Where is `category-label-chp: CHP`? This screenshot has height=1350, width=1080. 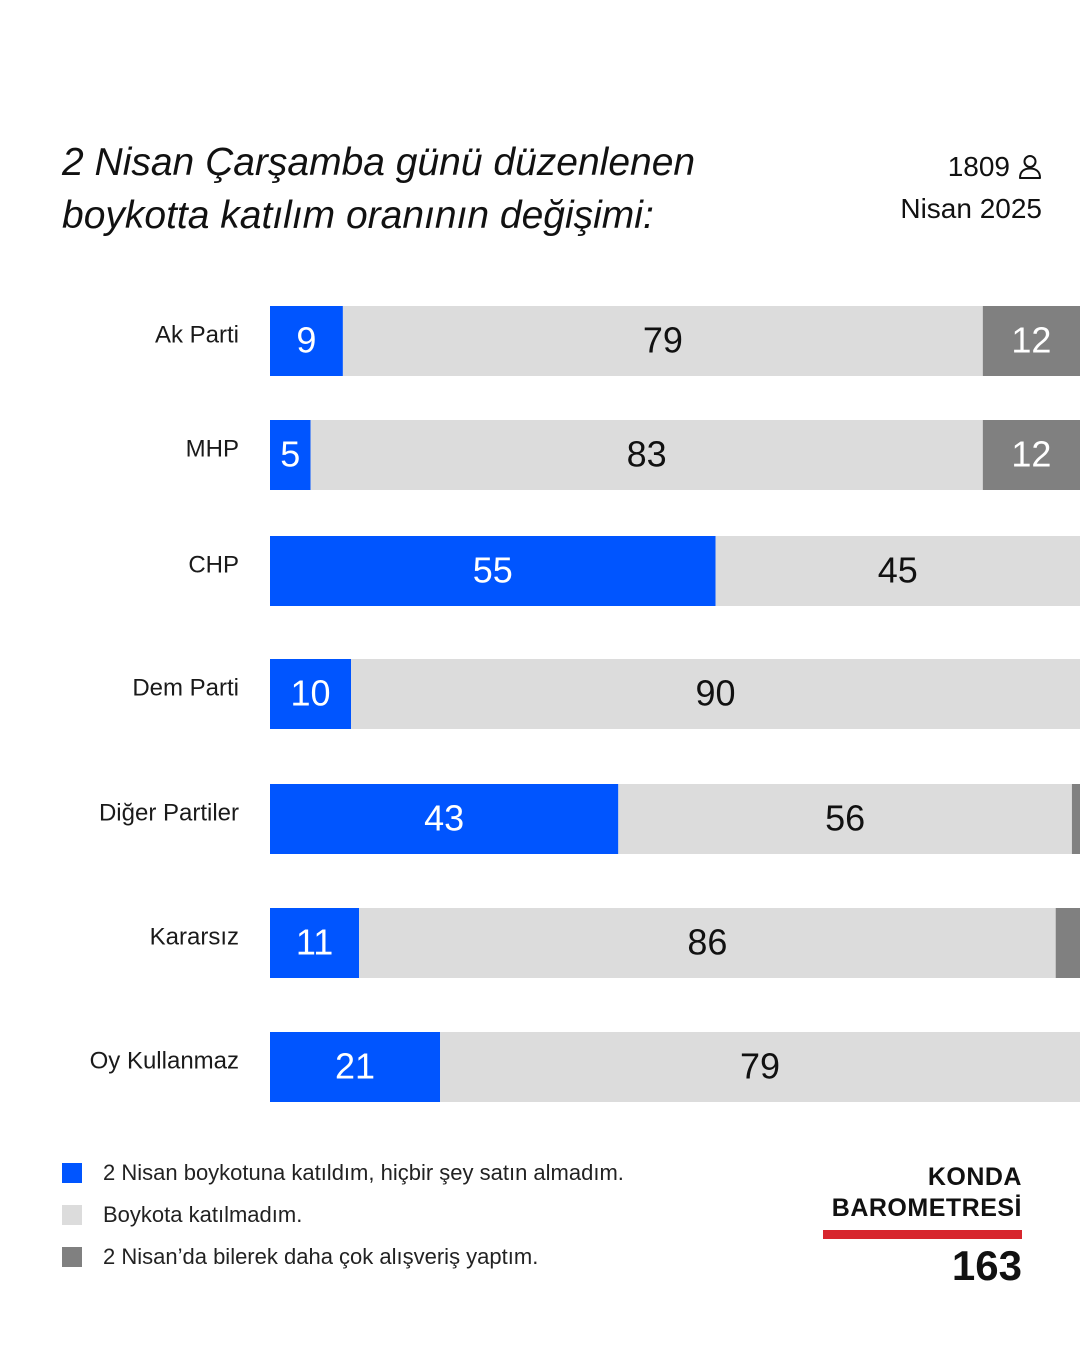
category-label-chp: CHP is located at coordinates (213, 564).